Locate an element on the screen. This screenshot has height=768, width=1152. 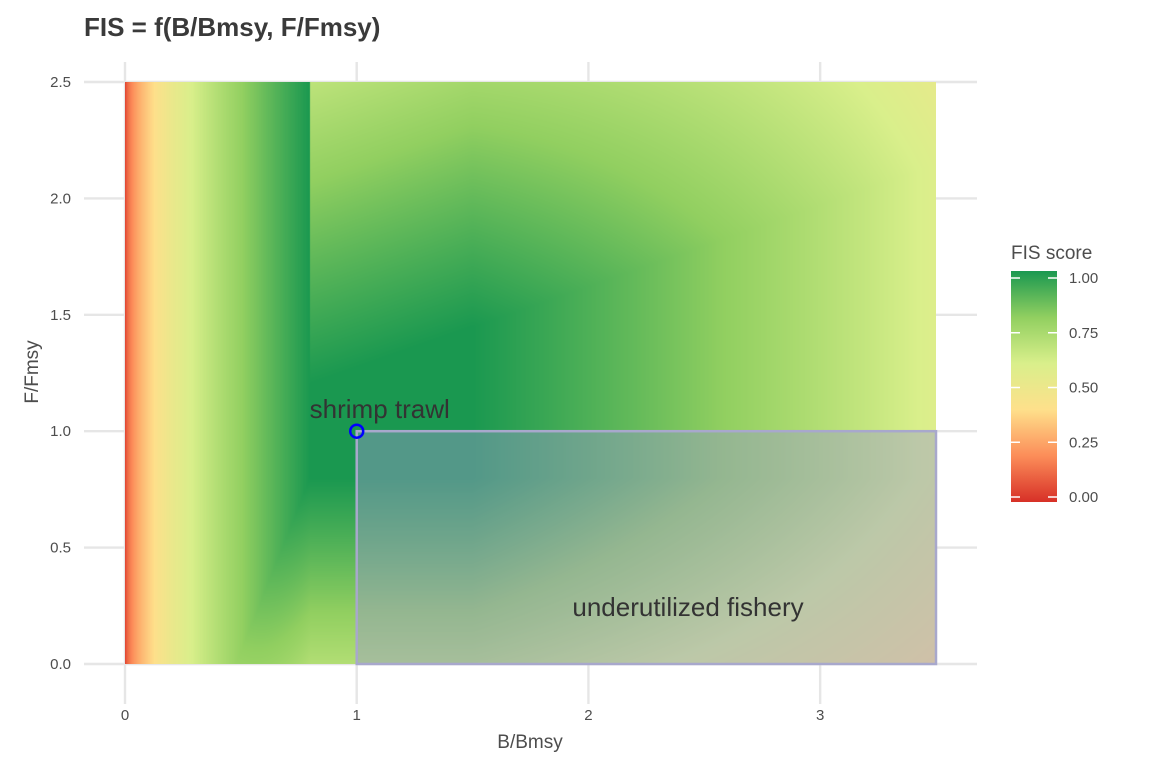
shrimp-trawl-point-group: shrimp trawl is located at coordinates (380, 416).